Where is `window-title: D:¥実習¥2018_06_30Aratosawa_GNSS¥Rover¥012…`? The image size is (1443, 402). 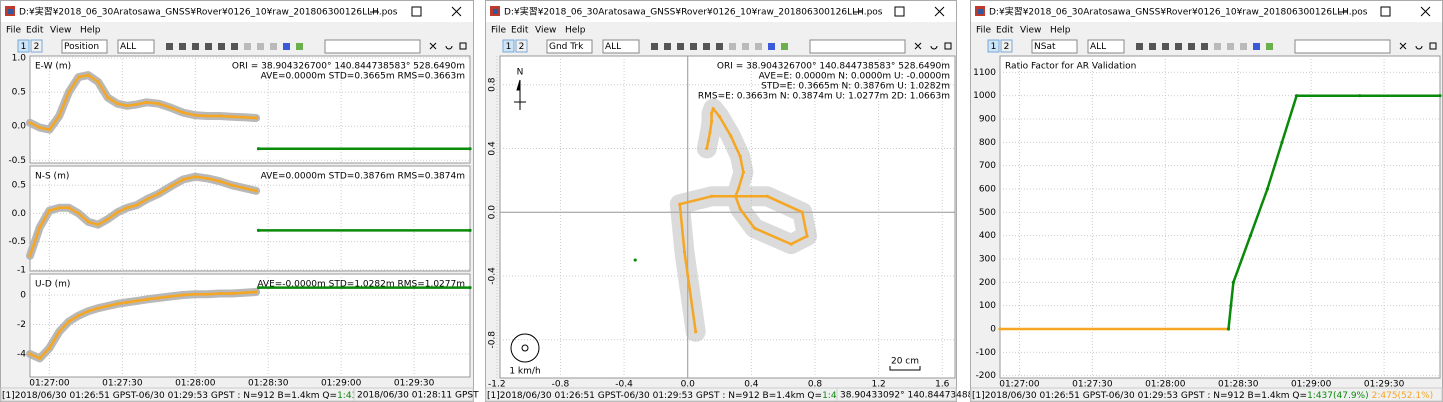 window-title: D:¥実習¥2018_06_30Aratosawa_GNSS¥Rover¥012… is located at coordinates (208, 12).